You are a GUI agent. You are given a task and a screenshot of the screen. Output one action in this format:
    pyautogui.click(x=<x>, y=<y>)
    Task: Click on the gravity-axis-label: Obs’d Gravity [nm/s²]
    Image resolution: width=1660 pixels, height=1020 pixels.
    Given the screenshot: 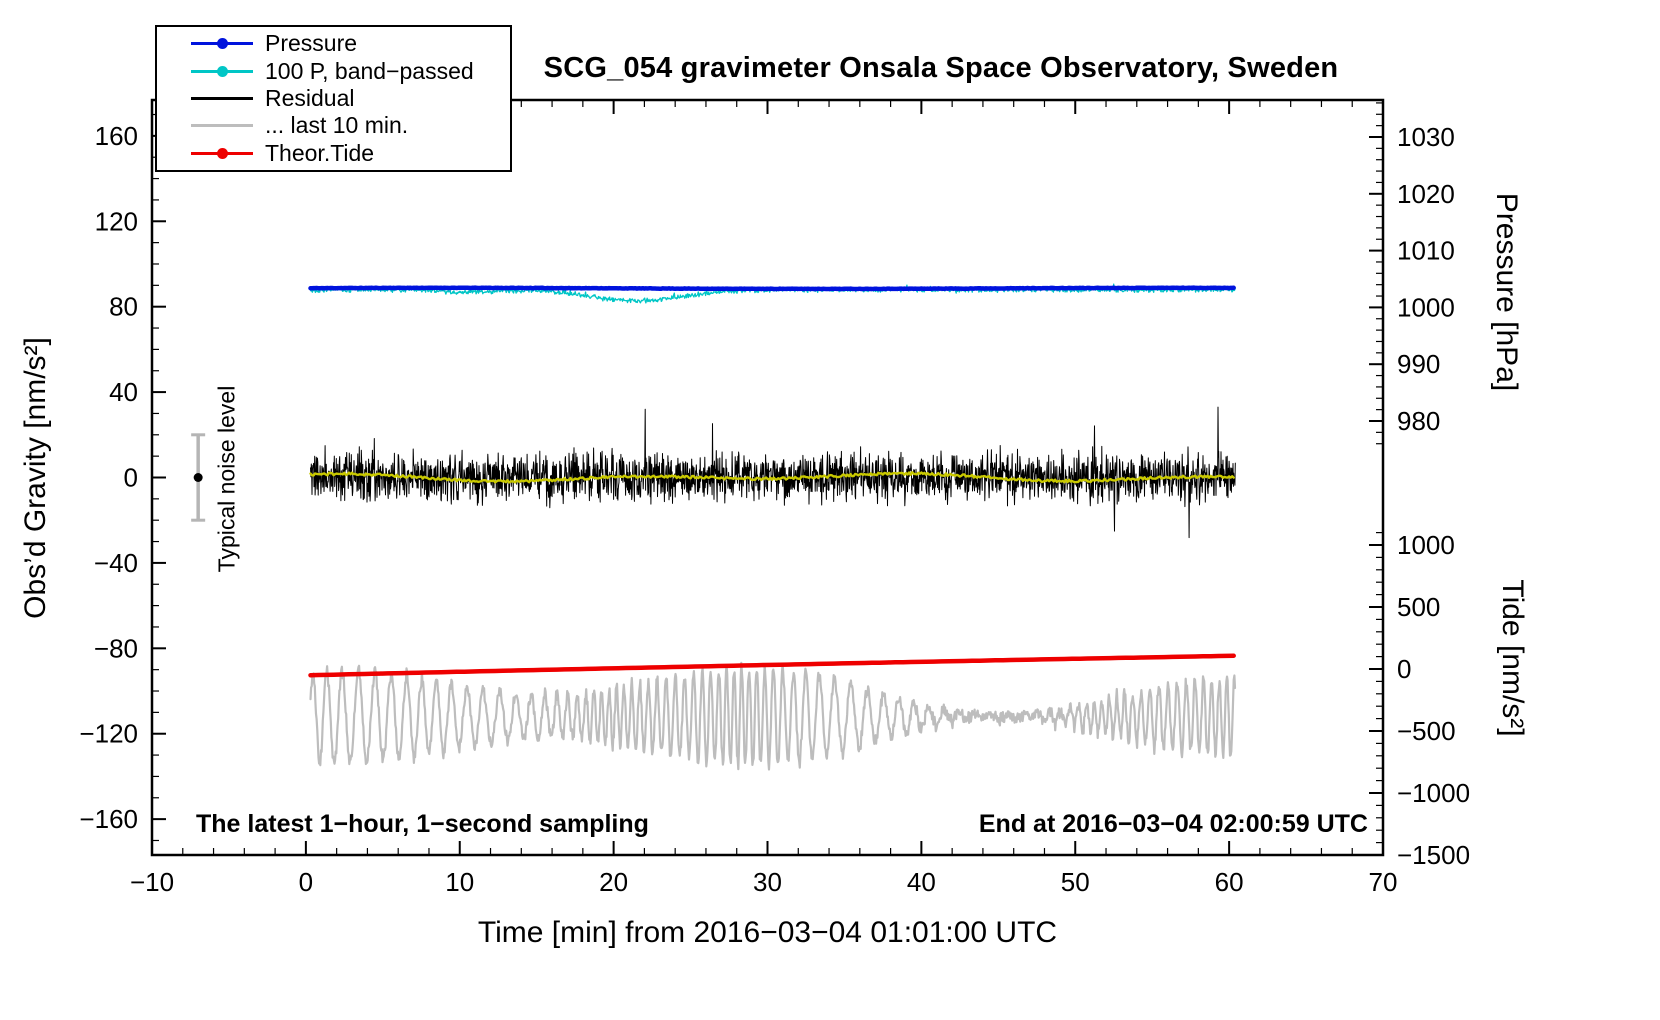 What is the action you would take?
    pyautogui.click(x=35, y=478)
    